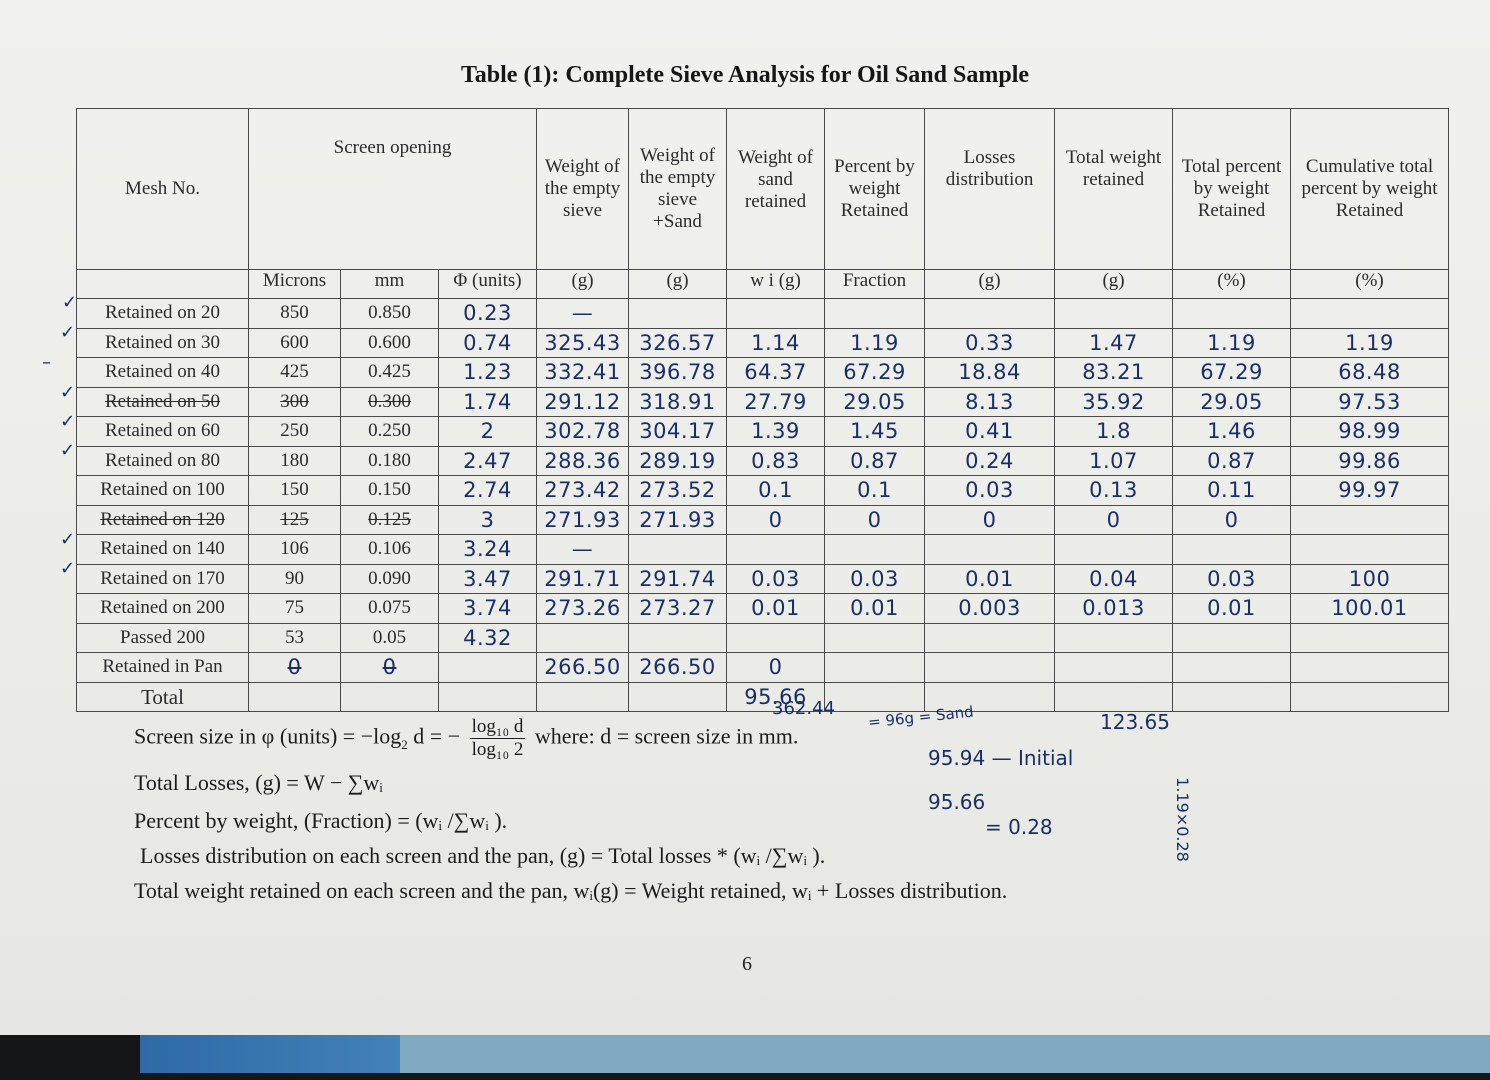  I want to click on cell-mm, so click(389, 696).